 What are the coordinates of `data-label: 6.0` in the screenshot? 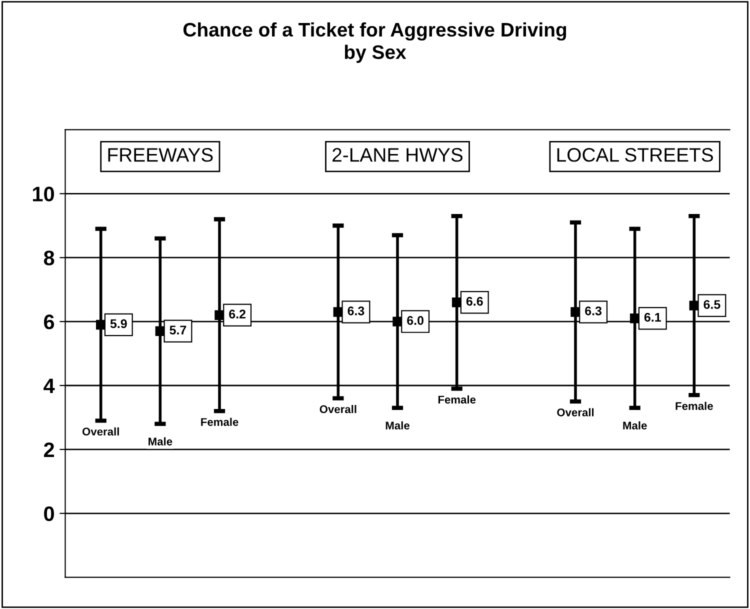 It's located at (415, 320).